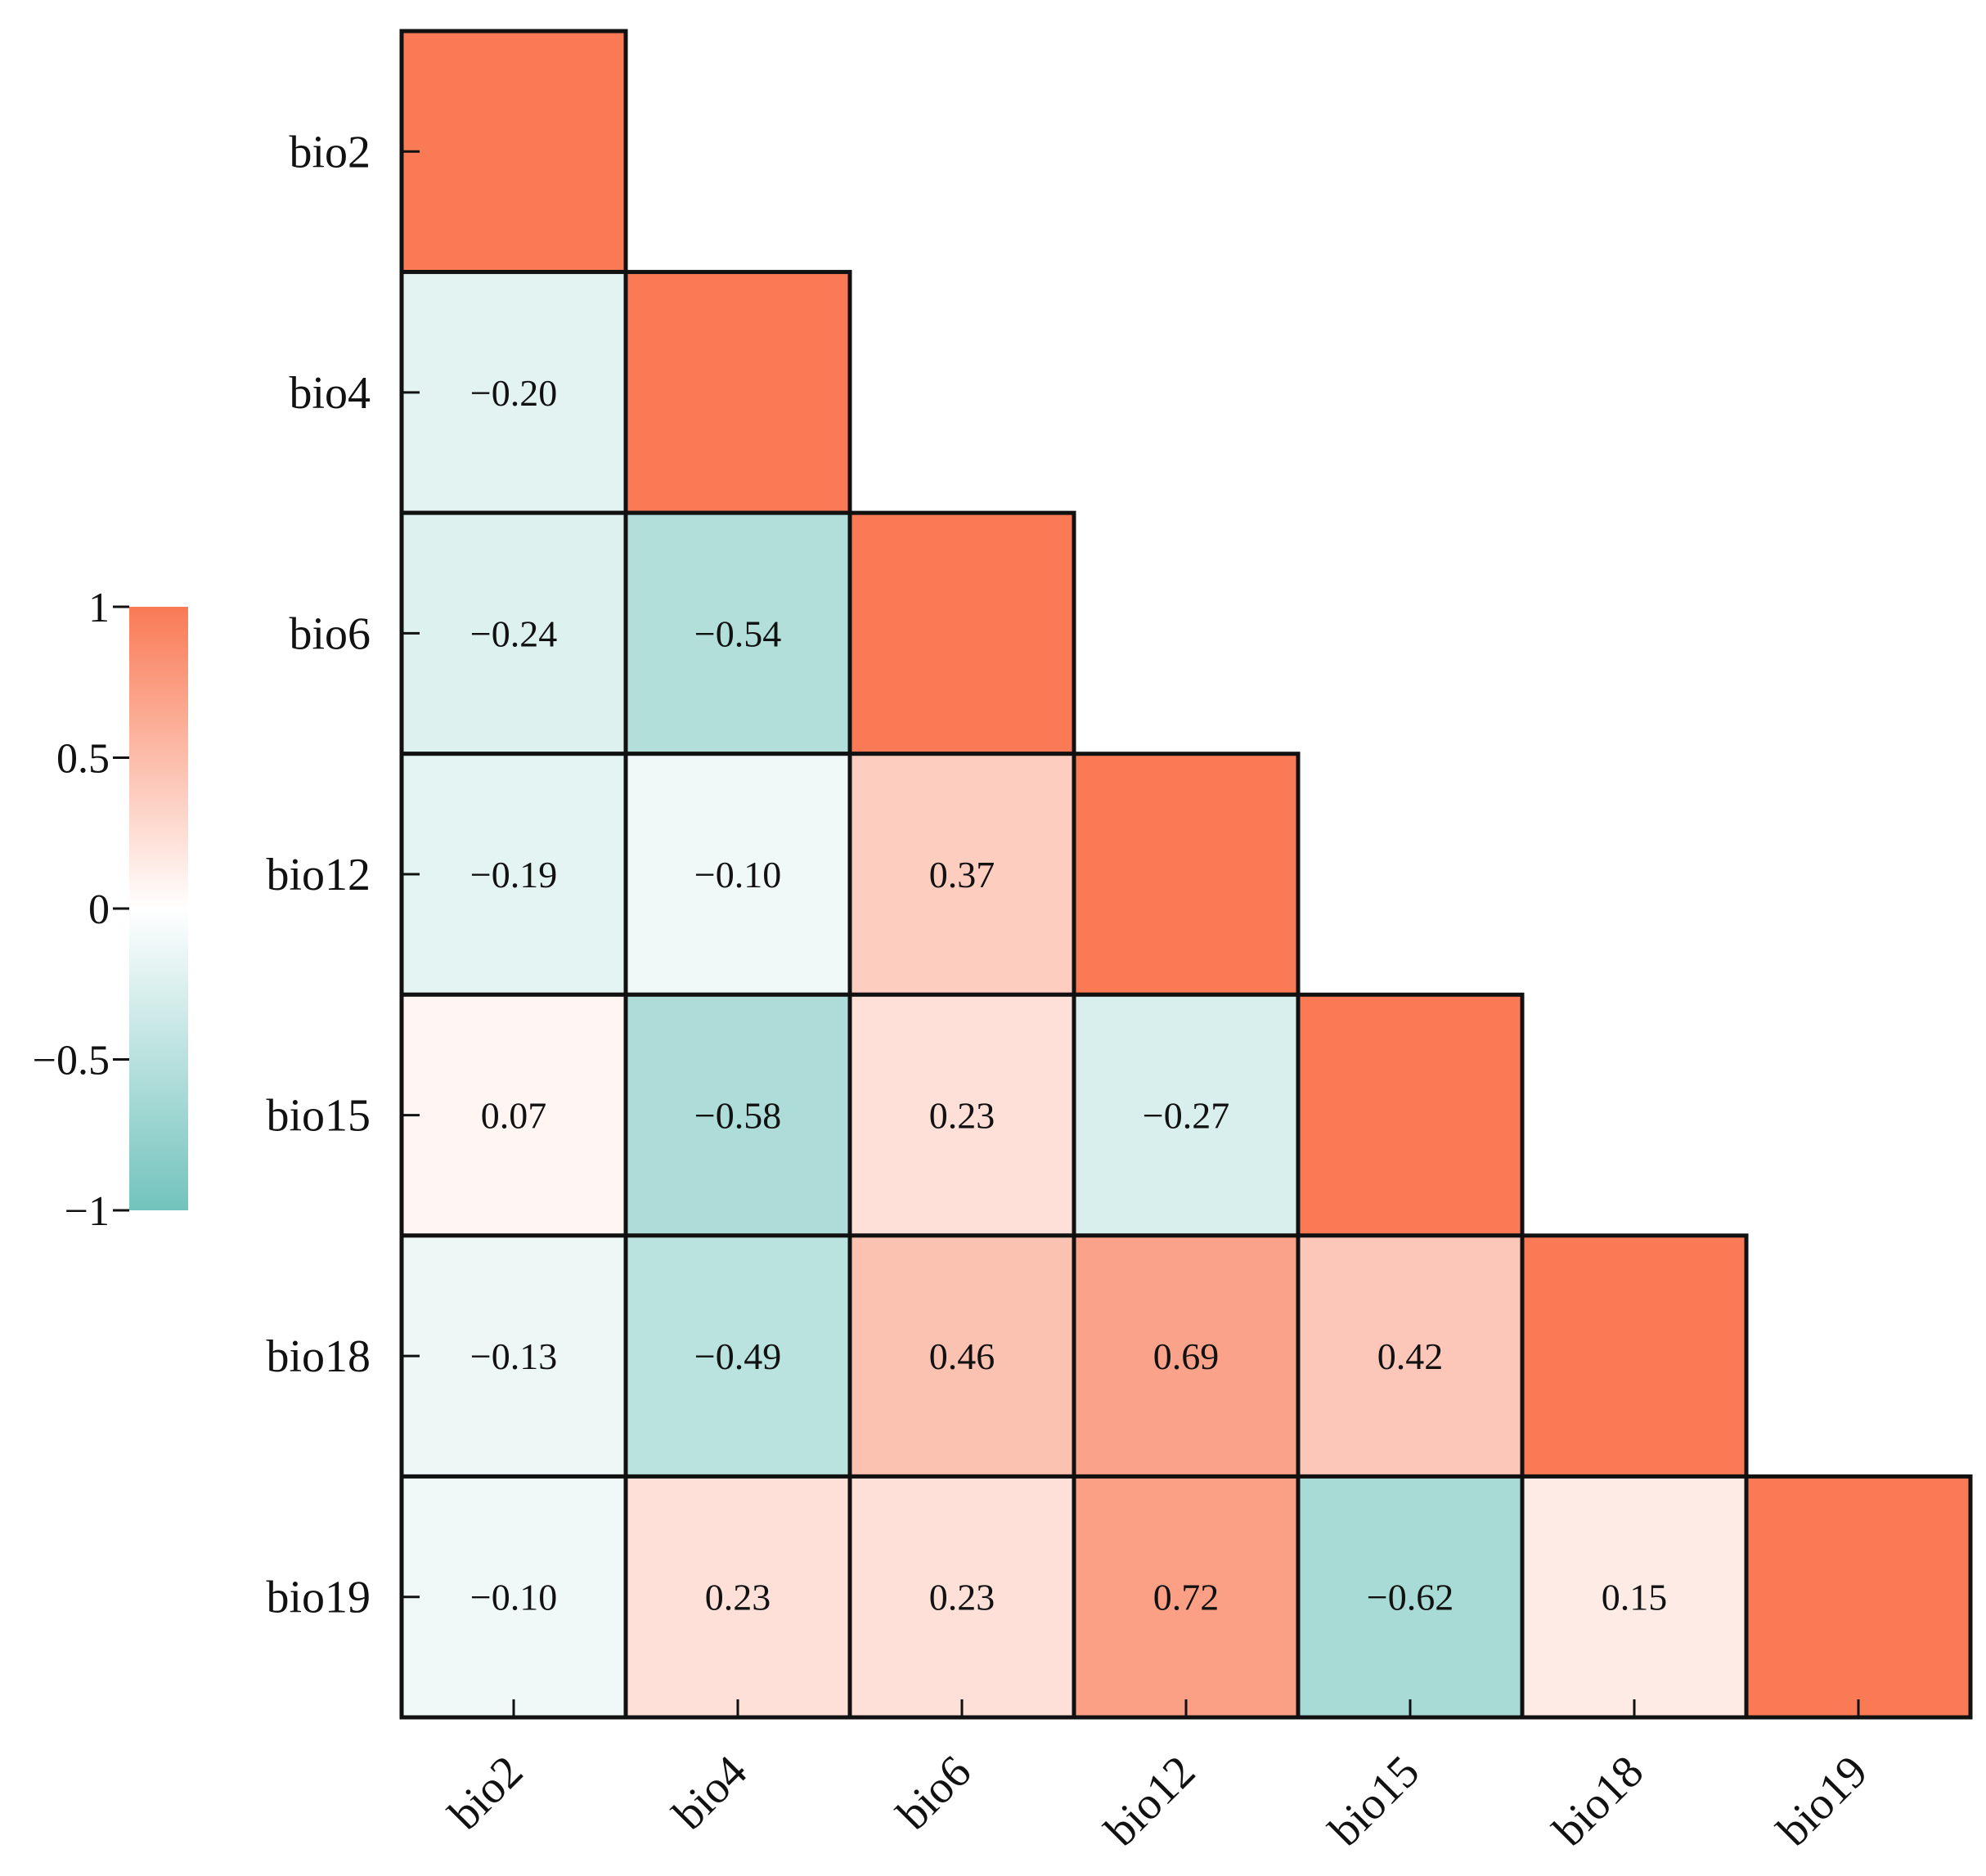 The image size is (1986, 1876). I want to click on heatmap-cell-bio12-bio6, so click(962, 874).